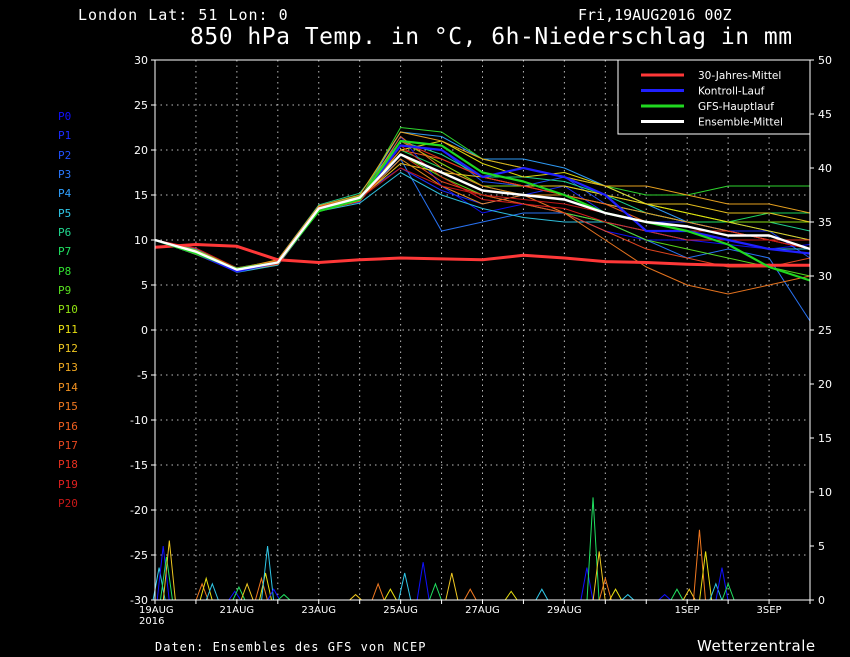 This screenshot has height=657, width=850. I want to click on member-label-p7: P7, so click(65, 252).